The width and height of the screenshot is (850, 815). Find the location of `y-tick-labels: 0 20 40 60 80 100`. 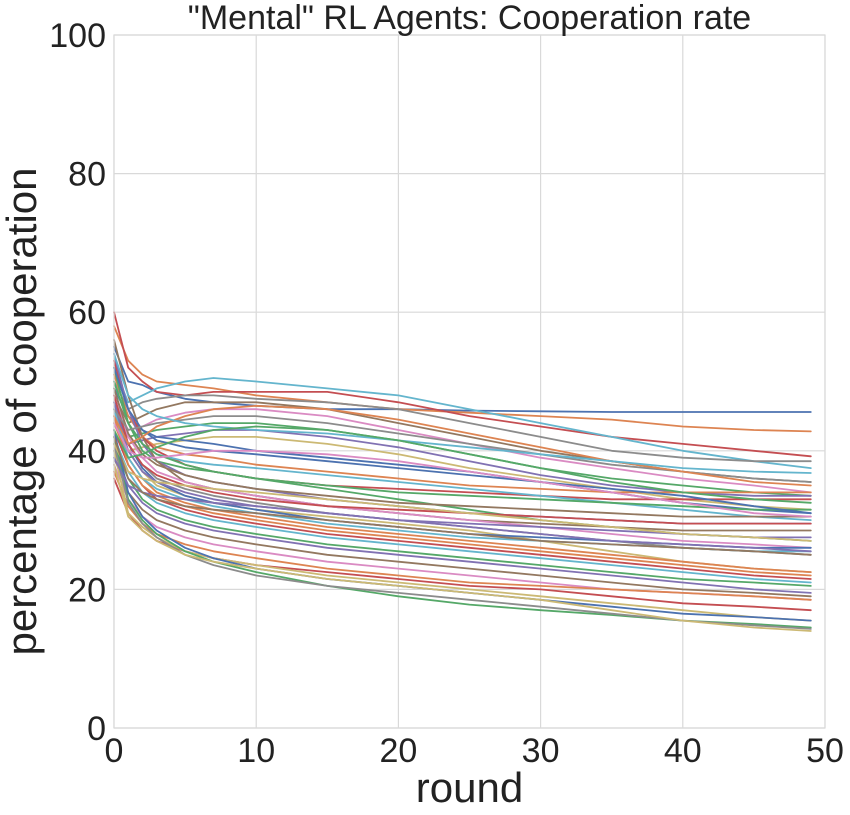

y-tick-labels: 0 20 40 60 80 100 is located at coordinates (77, 382).